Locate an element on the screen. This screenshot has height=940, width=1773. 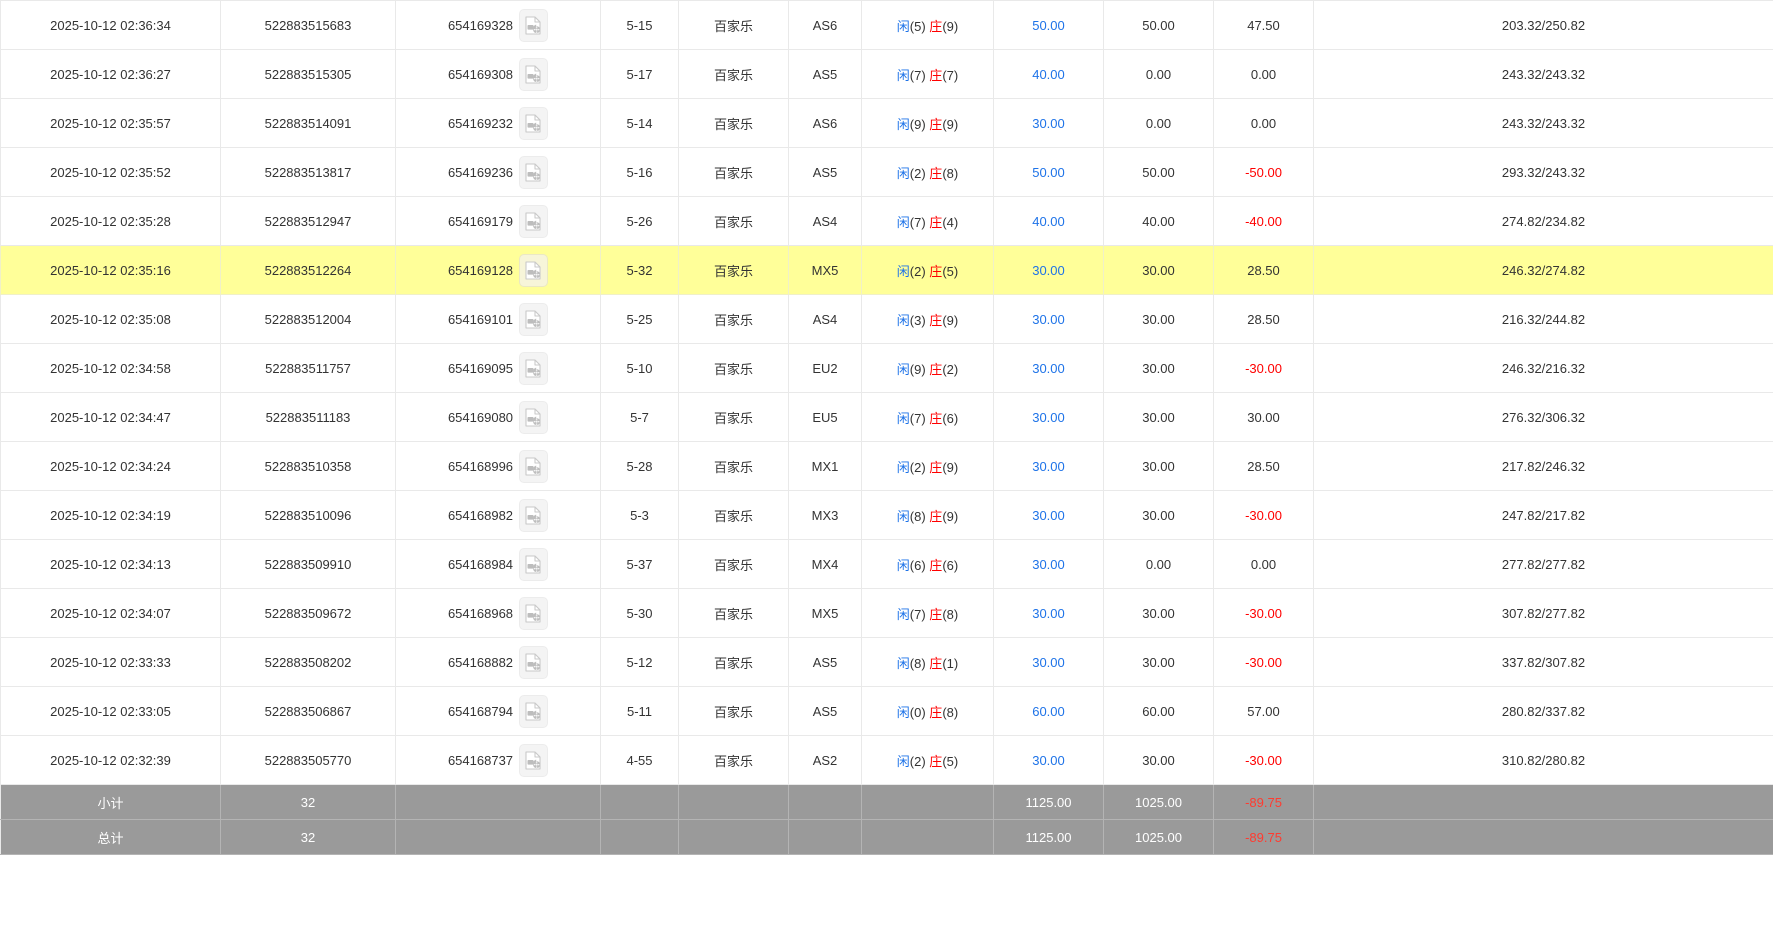
banker-points: (4) is located at coordinates (950, 222).